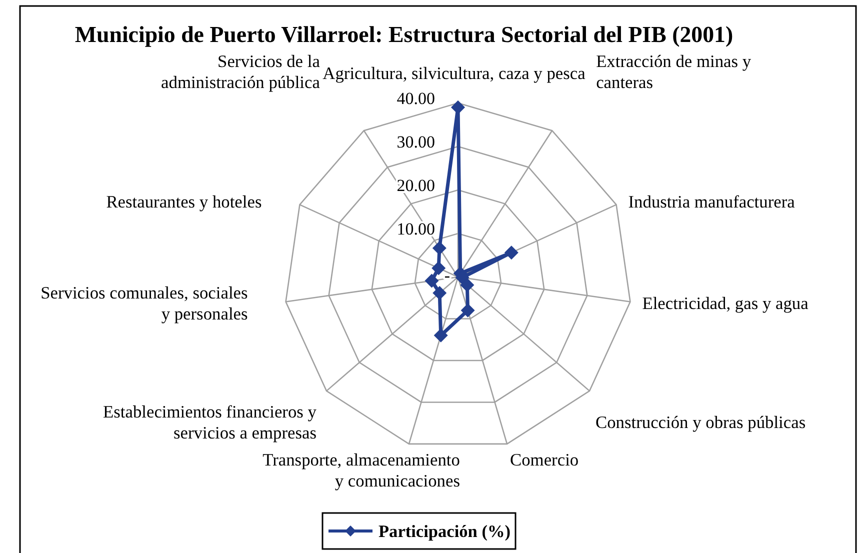 The image size is (858, 553). What do you see at coordinates (447, 275) in the screenshot?
I see `y-tick-label: -` at bounding box center [447, 275].